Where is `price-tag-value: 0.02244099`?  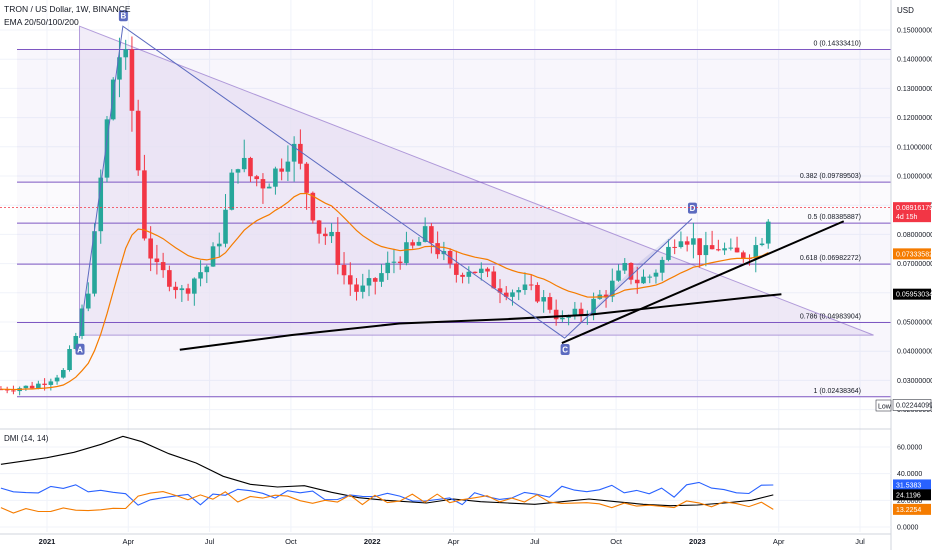
price-tag-value: 0.02244099 is located at coordinates (914, 406).